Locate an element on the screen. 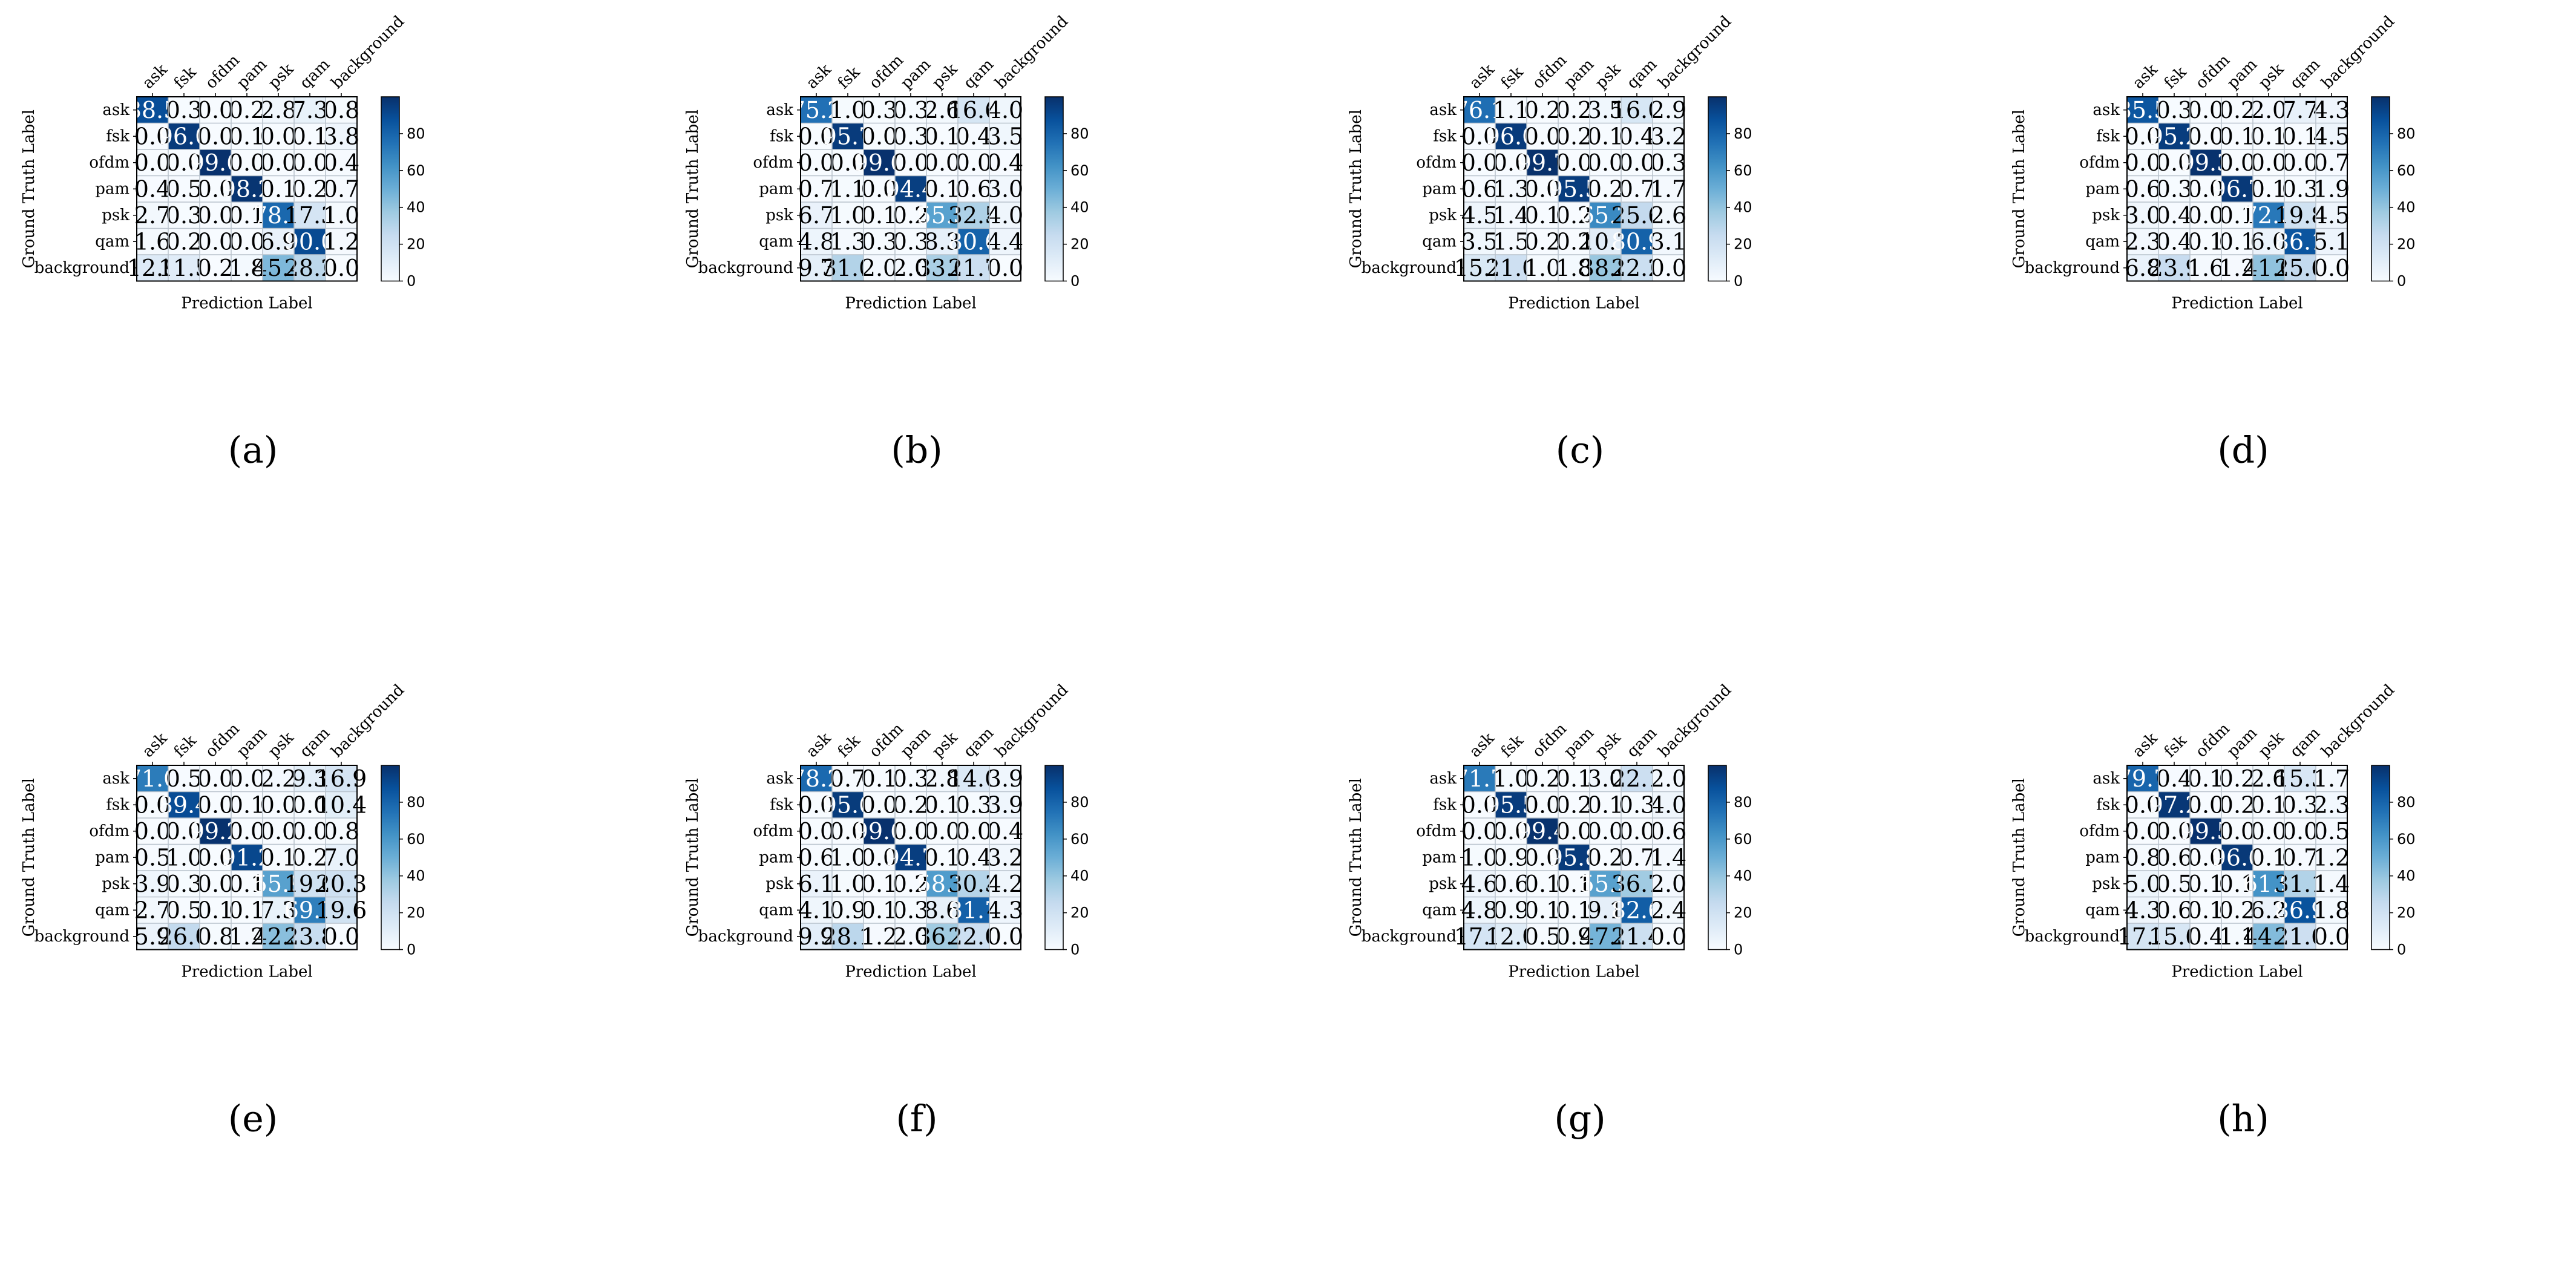 This screenshot has height=1276, width=2576. x-tick-label: psk is located at coordinates (281, 76).